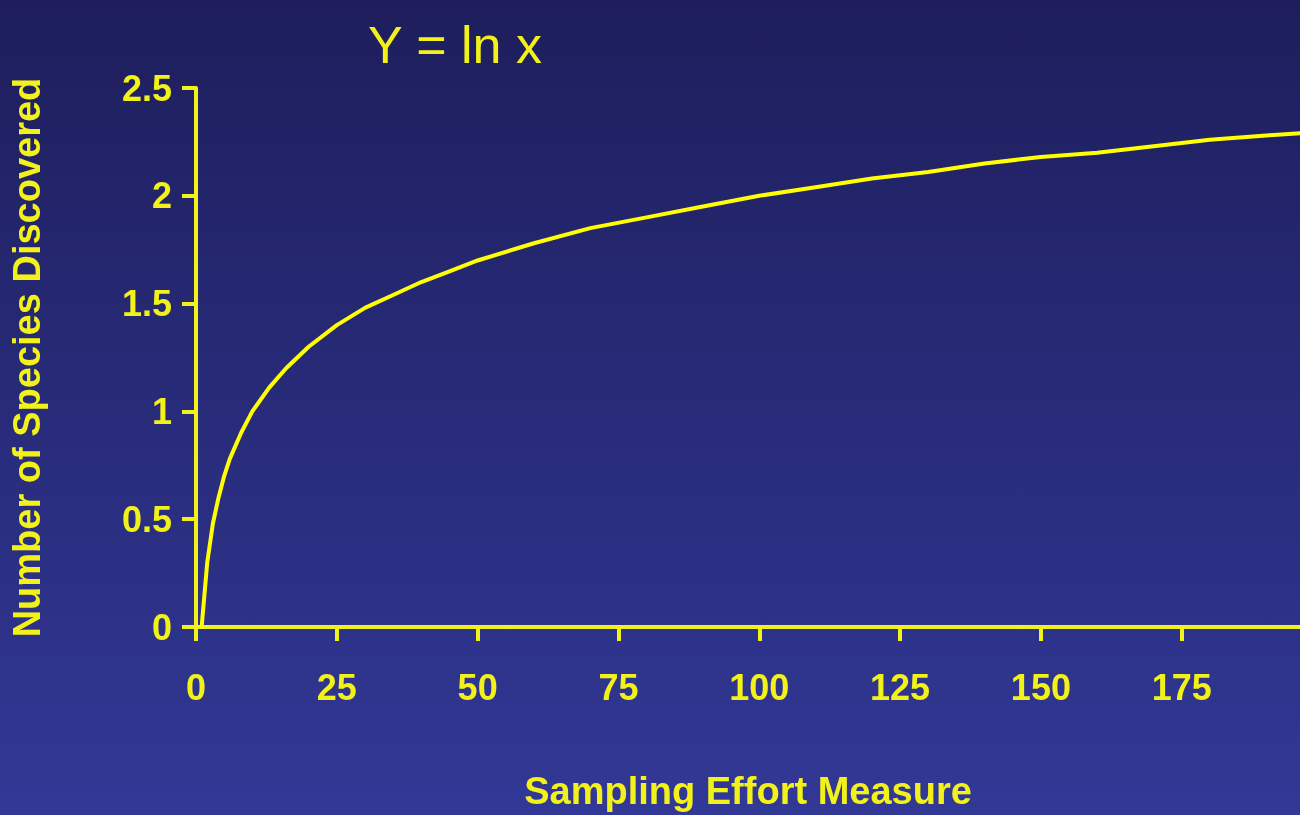  What do you see at coordinates (161, 196) in the screenshot?
I see `y-tick-label: 2` at bounding box center [161, 196].